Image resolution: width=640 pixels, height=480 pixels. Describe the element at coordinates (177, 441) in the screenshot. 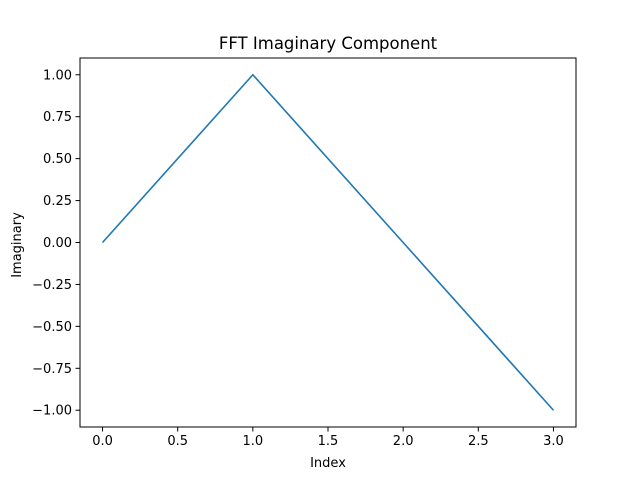

I see `x-tick-label: 0.5` at that location.